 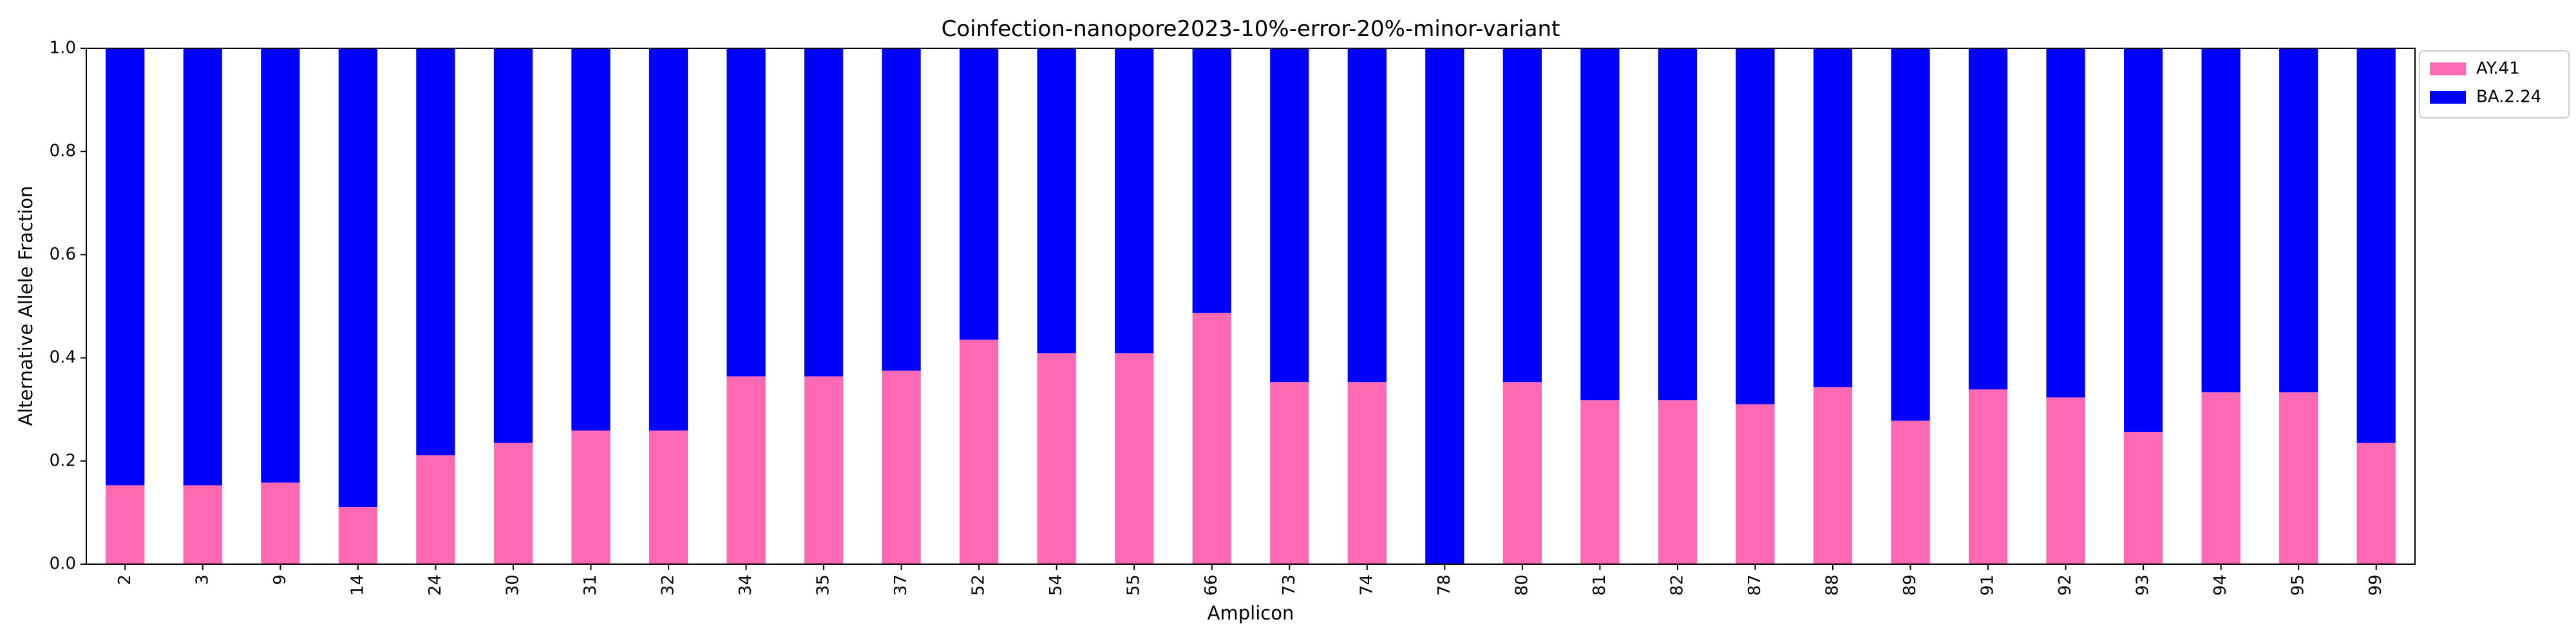 I want to click on x-tick-label: 52, so click(x=979, y=585).